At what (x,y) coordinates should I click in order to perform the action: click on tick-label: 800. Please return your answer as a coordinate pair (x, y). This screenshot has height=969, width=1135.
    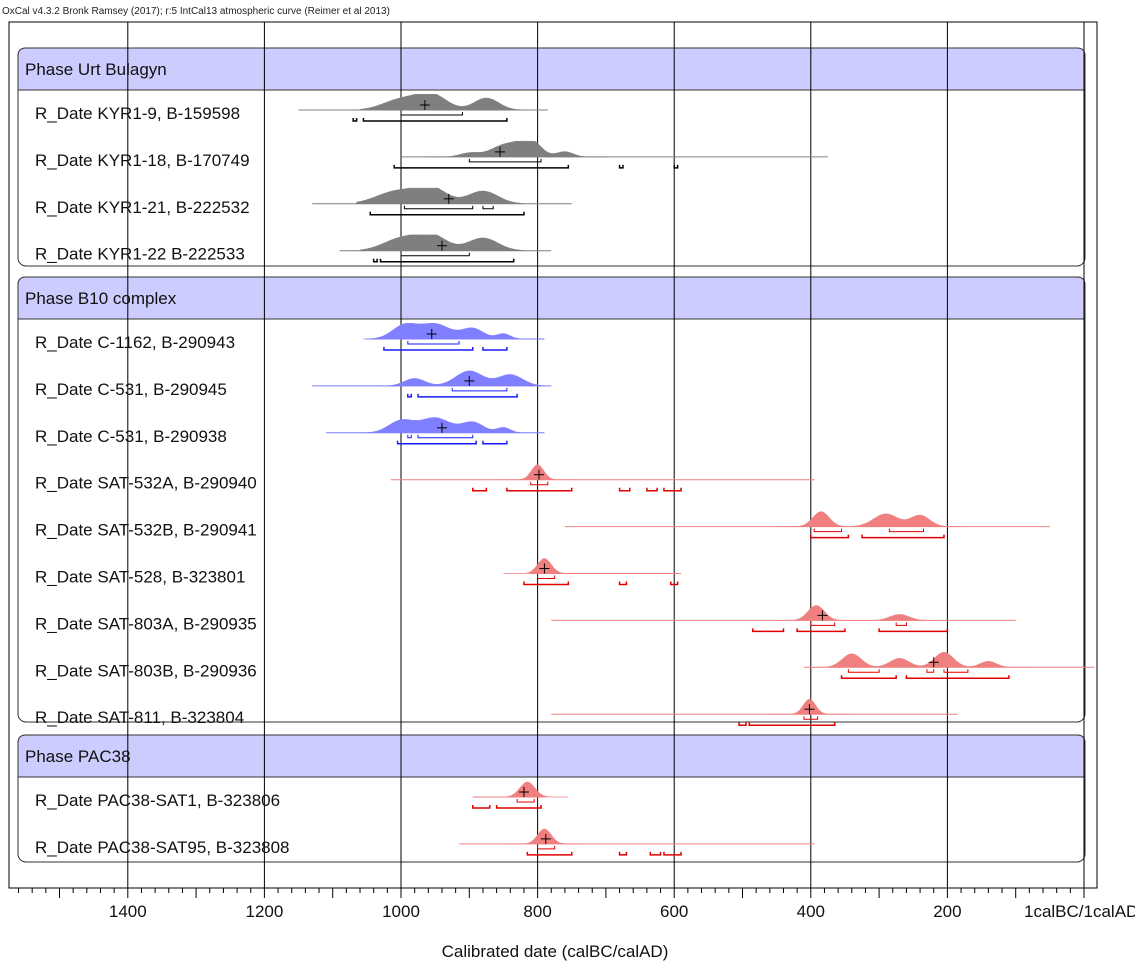
    Looking at the image, I should click on (537, 911).